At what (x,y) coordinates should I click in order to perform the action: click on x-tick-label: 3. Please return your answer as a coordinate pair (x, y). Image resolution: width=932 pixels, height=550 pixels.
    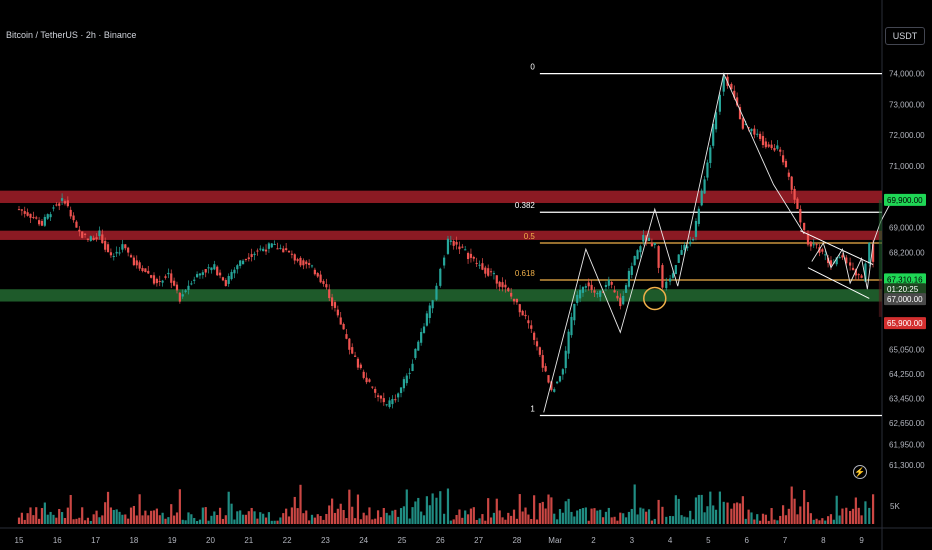
    Looking at the image, I should click on (632, 540).